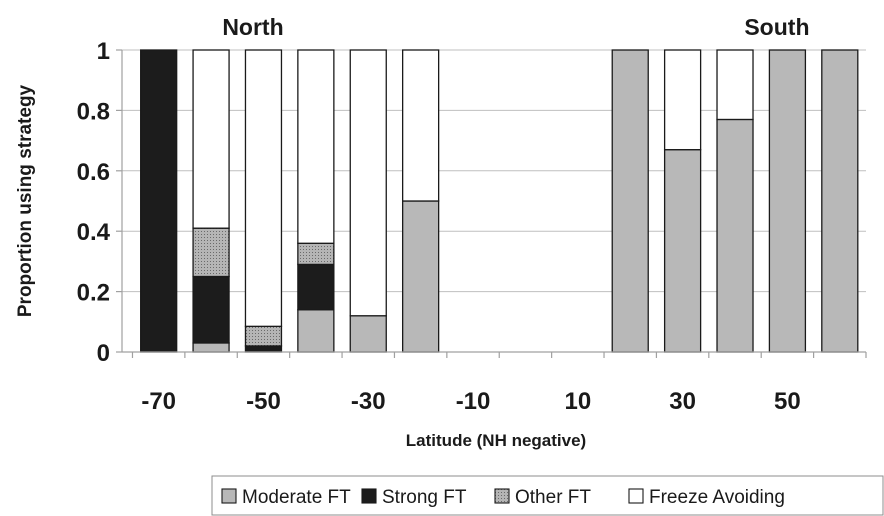 Image resolution: width=884 pixels, height=516 pixels. Describe the element at coordinates (93, 172) in the screenshot. I see `y-tick-label: 0.6` at that location.